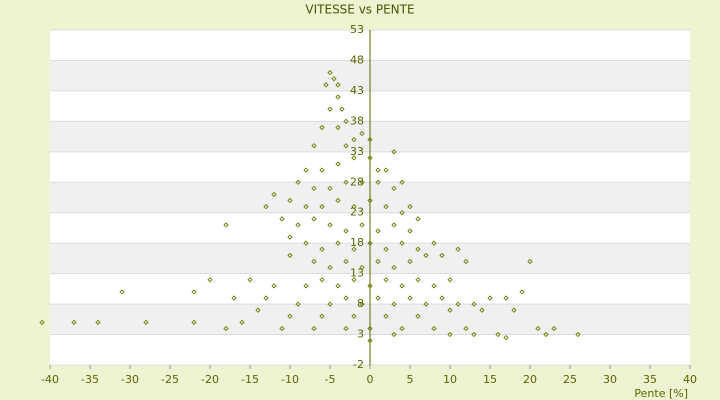  What do you see at coordinates (170, 379) in the screenshot?
I see `x-tick-label: -25` at bounding box center [170, 379].